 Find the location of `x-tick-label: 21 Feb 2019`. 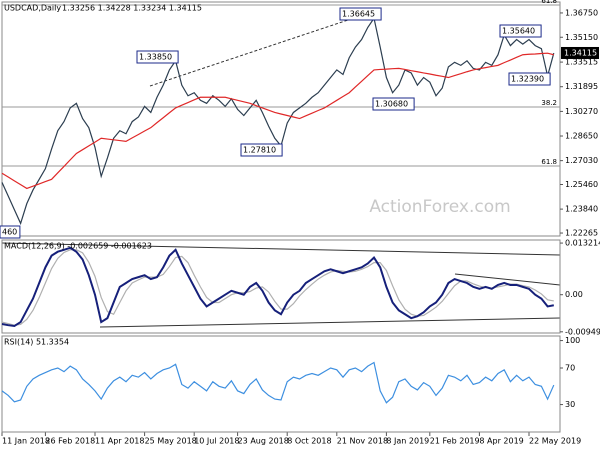

x-tick-label: 21 Feb 2019 is located at coordinates (455, 441).